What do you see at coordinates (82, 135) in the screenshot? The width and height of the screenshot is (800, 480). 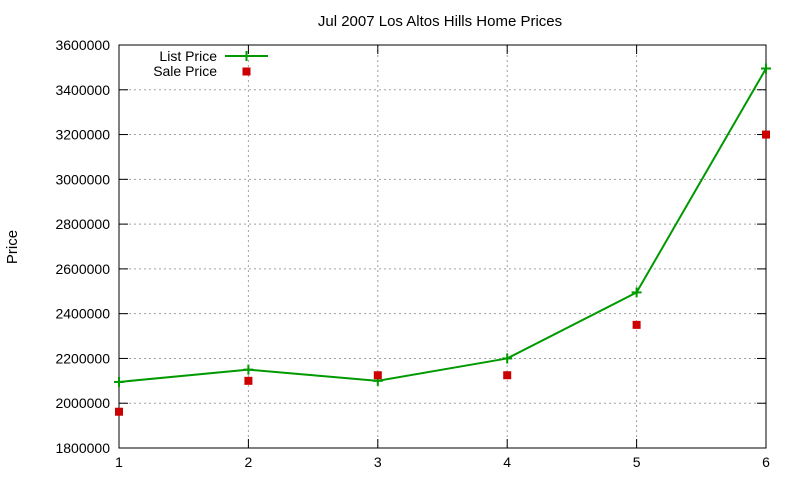 I see `y-tick-label: 3200000` at bounding box center [82, 135].